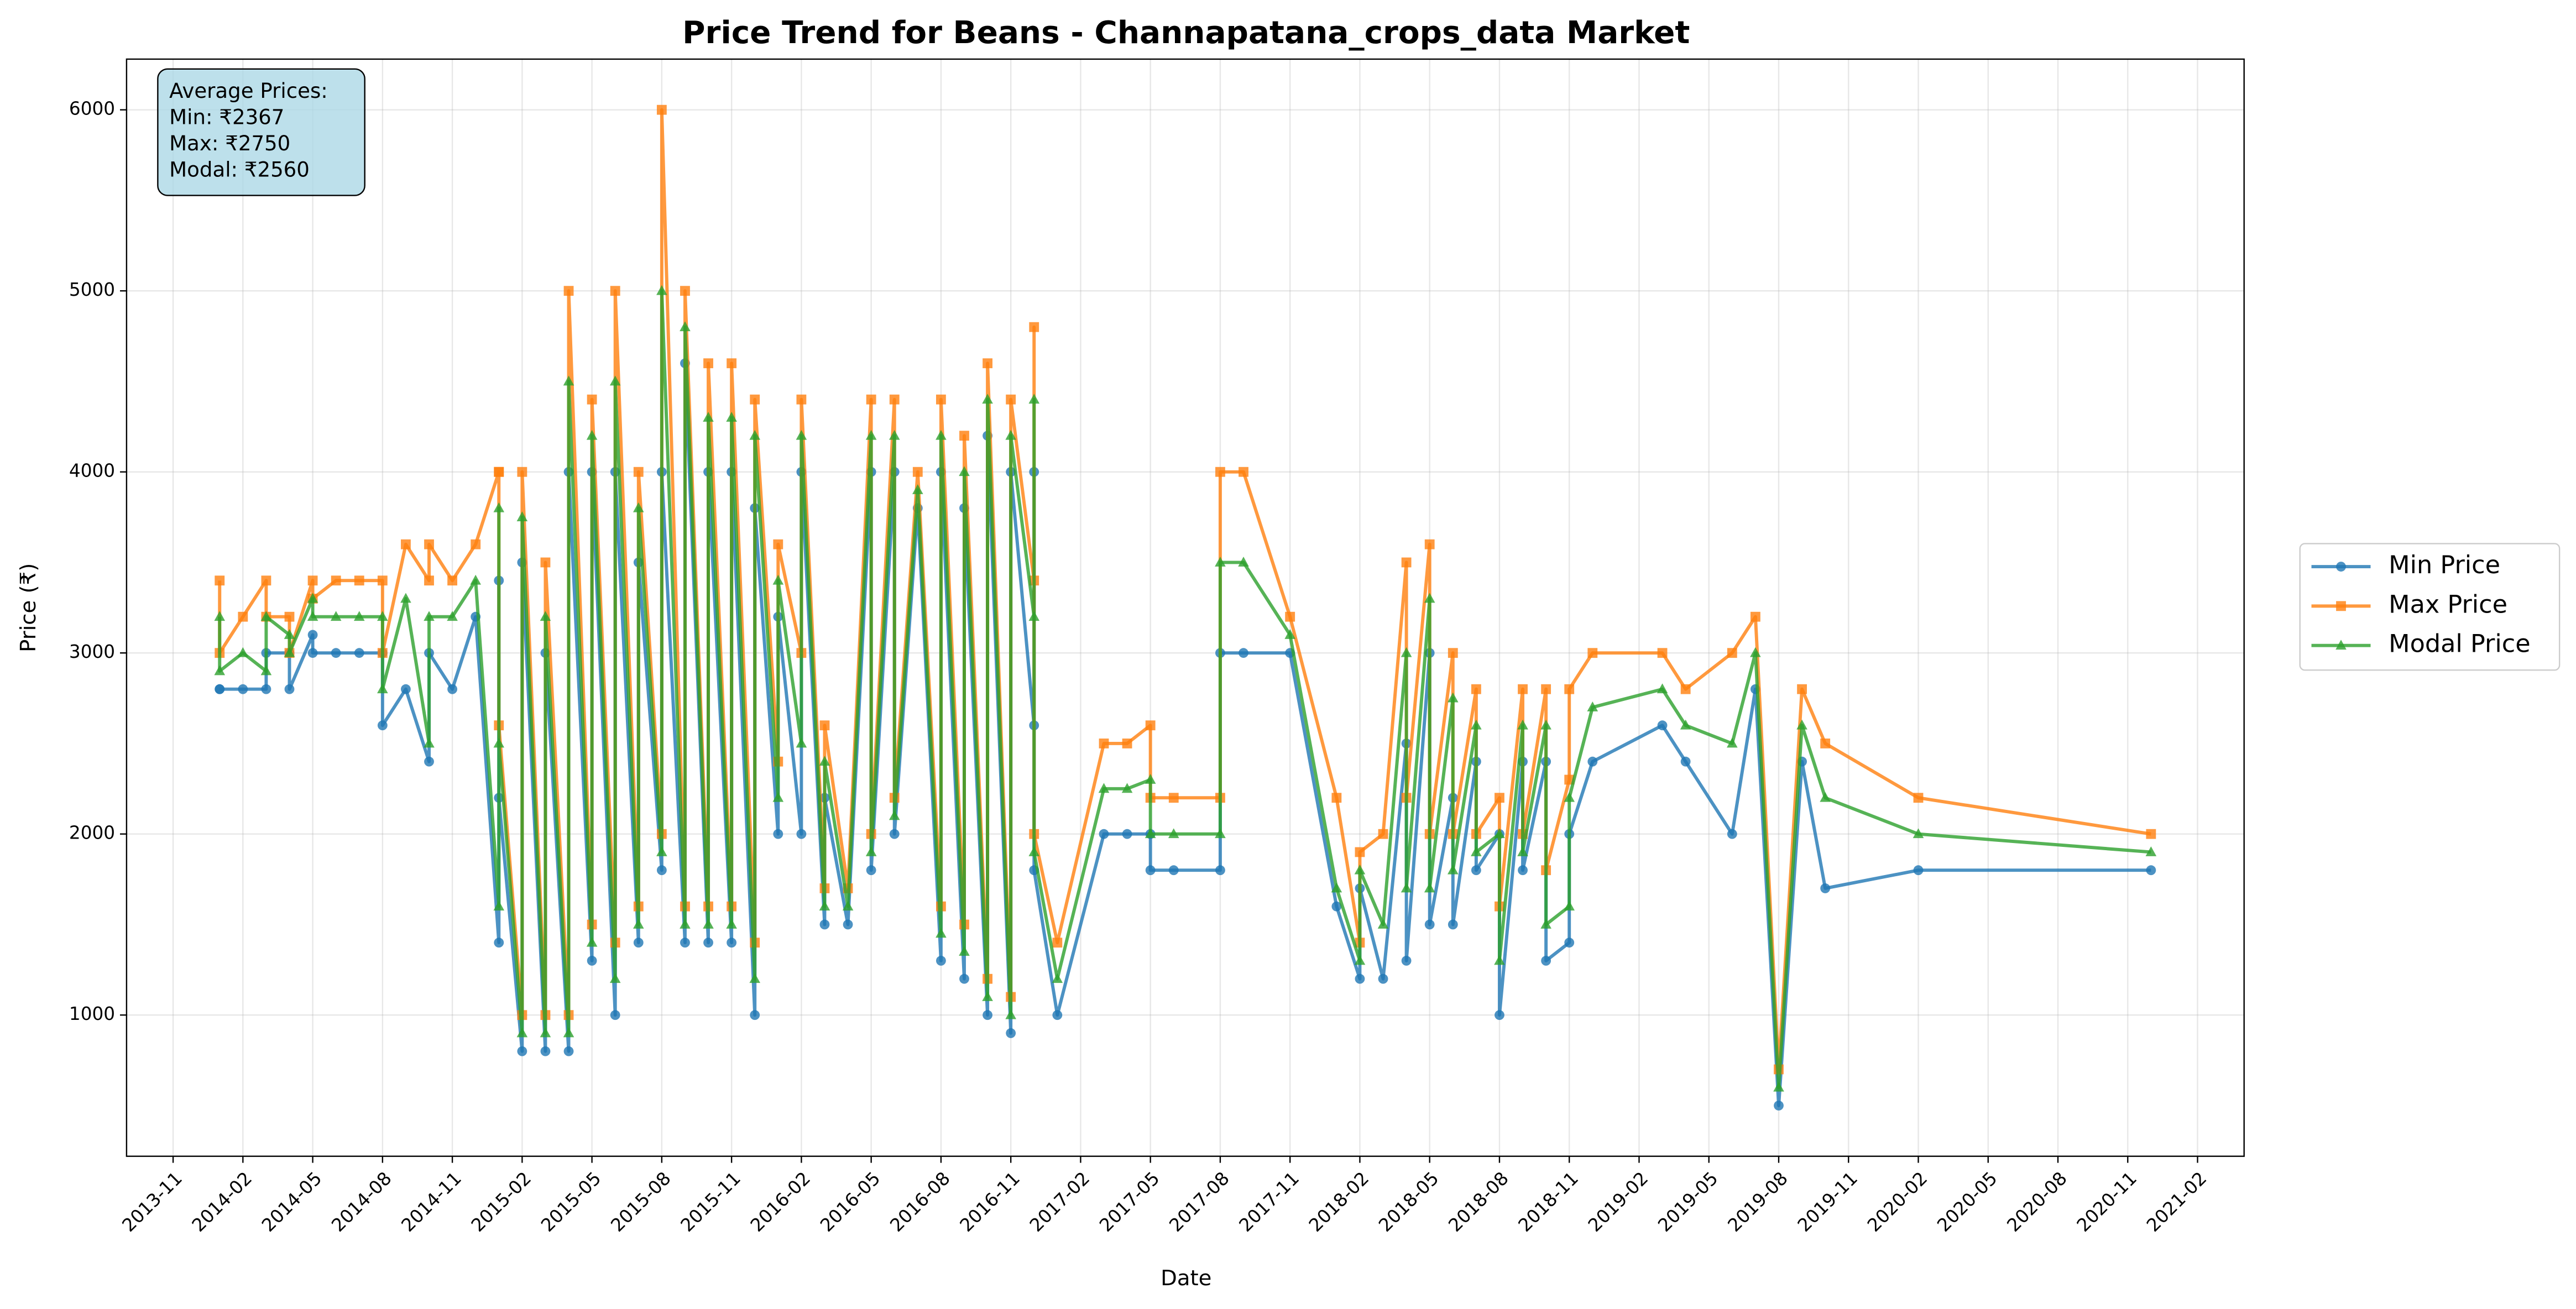 This screenshot has height=1309, width=2576. Describe the element at coordinates (92, 651) in the screenshot. I see `y-tick-label: 3000` at that location.